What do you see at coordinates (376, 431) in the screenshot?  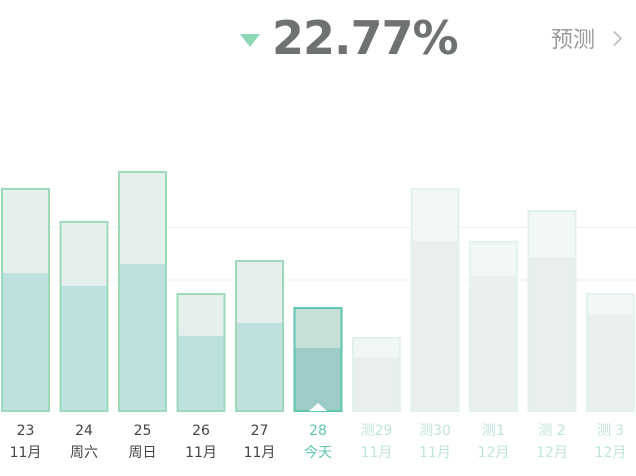 I see `x-label-top: 测29` at bounding box center [376, 431].